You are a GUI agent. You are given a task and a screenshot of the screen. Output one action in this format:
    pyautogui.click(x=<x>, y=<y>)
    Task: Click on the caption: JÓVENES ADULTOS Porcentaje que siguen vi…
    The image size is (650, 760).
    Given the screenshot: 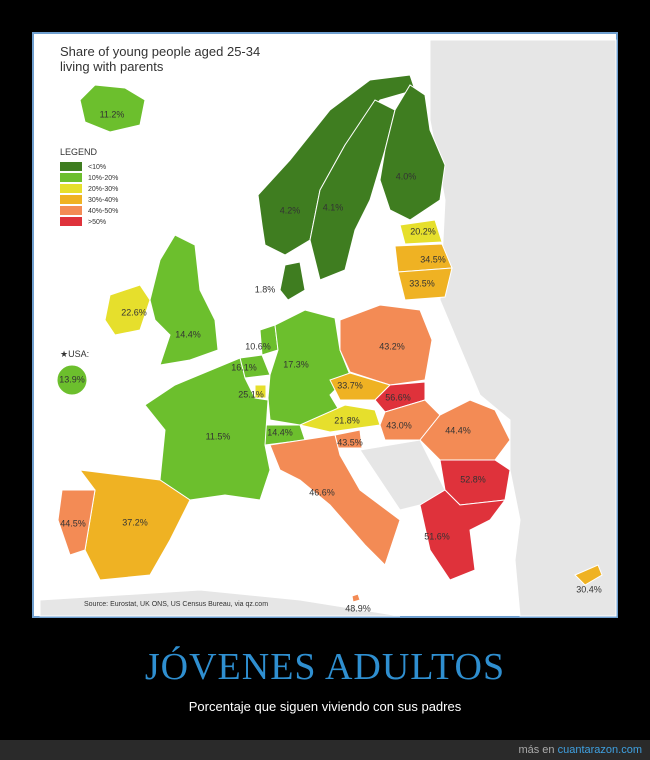 What is the action you would take?
    pyautogui.click(x=325, y=679)
    